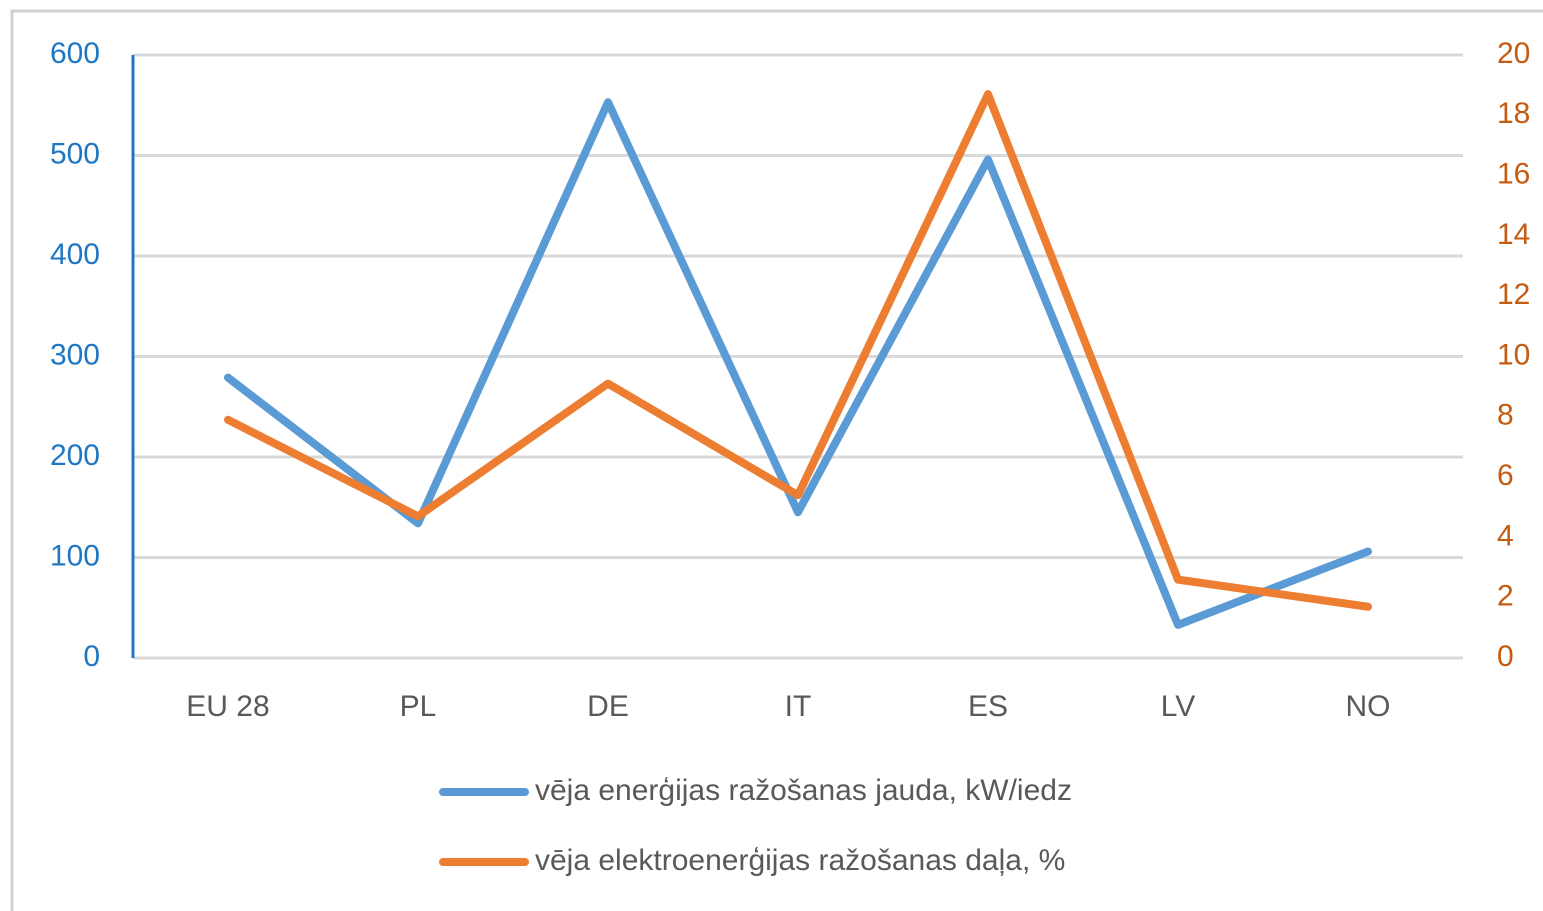  What do you see at coordinates (1505, 475) in the screenshot?
I see `y2-tick-label: 6` at bounding box center [1505, 475].